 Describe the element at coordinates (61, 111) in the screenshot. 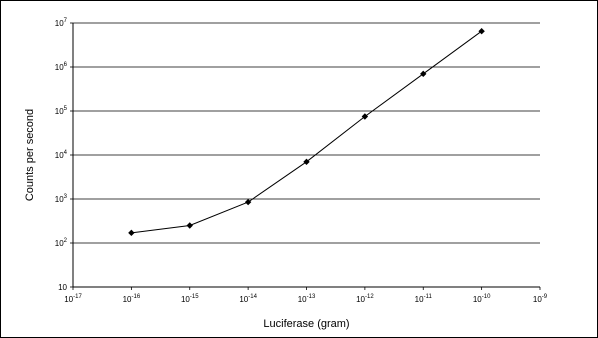

I see `y-tick-label: 10⁵` at that location.